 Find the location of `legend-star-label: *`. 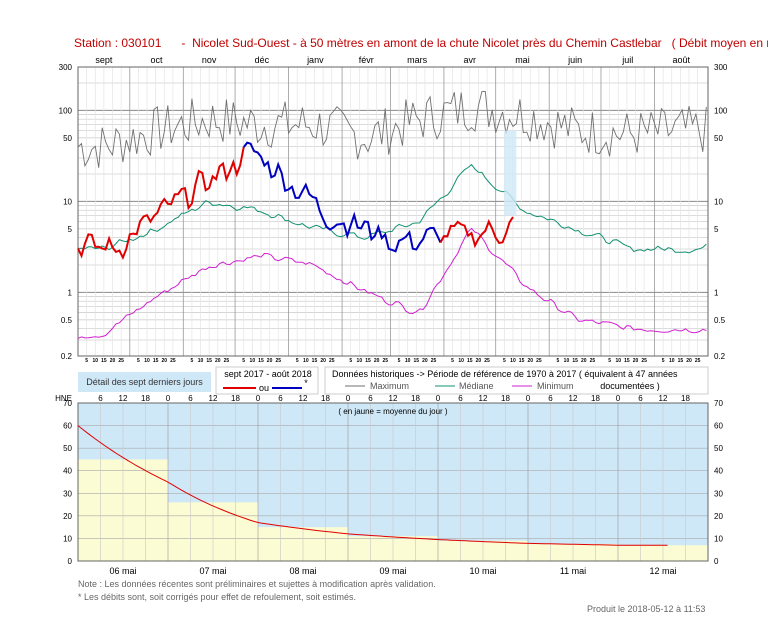

legend-star-label: * is located at coordinates (306, 383).